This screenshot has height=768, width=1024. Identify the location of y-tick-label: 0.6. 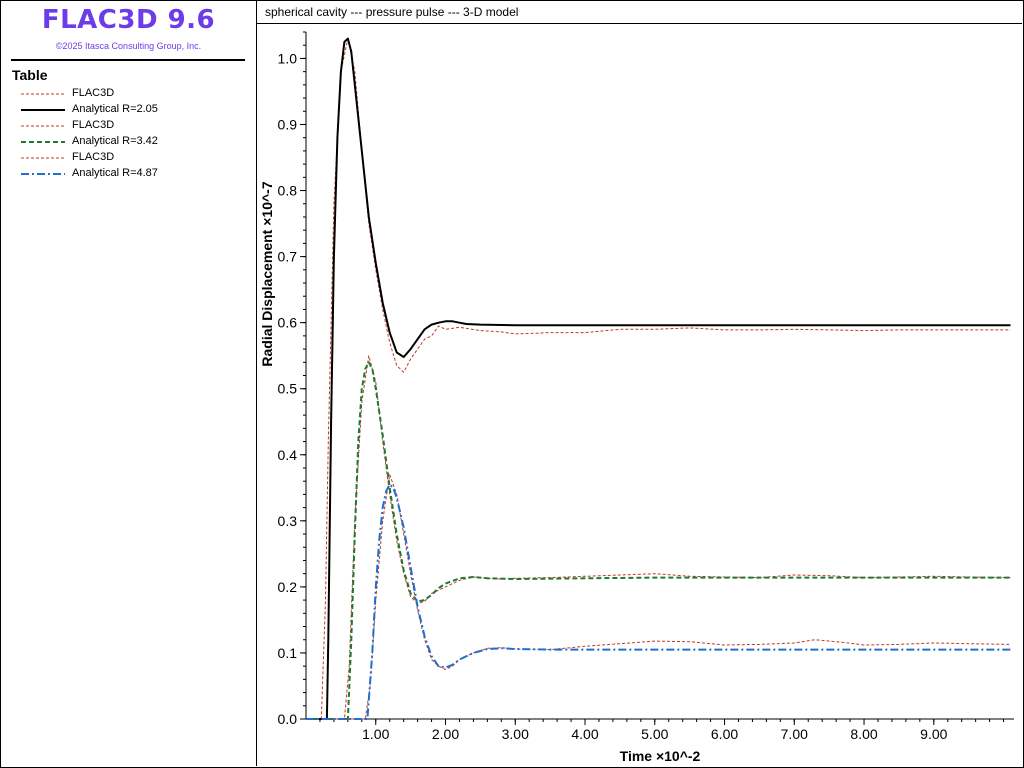
(288, 323).